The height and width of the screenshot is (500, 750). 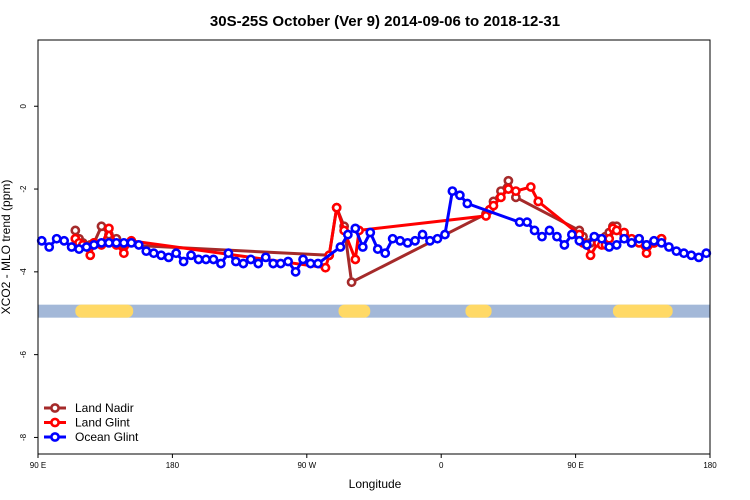 I want to click on legend-item: Land Glint, so click(x=87, y=423).